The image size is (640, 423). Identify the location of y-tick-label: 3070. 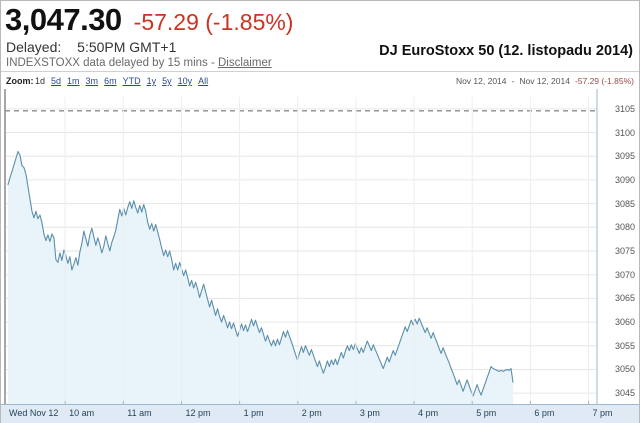
(624, 274).